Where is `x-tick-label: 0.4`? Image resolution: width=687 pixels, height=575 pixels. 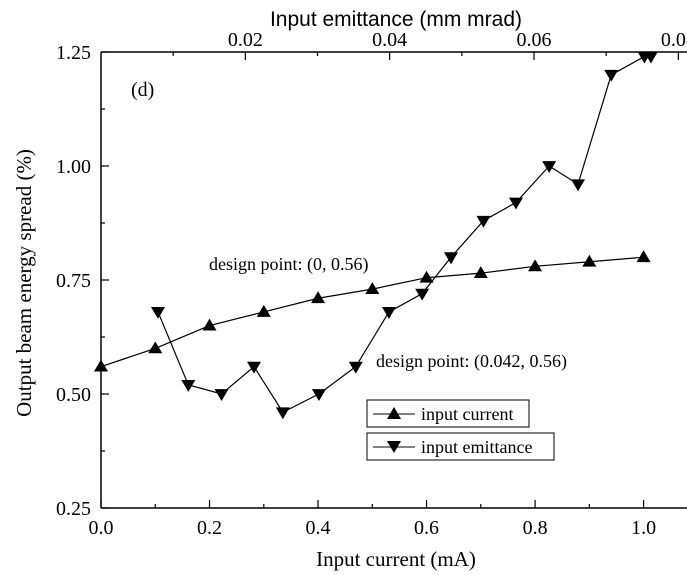 x-tick-label: 0.4 is located at coordinates (318, 528).